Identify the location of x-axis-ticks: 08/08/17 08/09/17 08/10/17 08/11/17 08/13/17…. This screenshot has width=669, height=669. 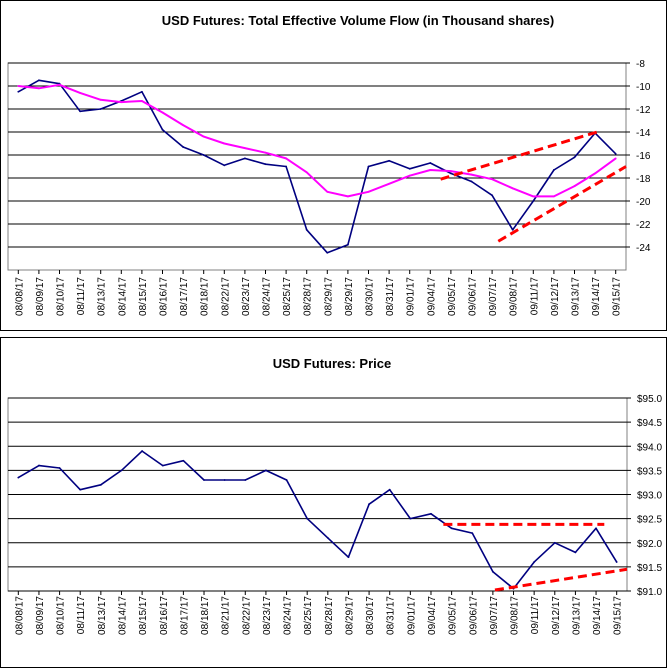
(318, 293).